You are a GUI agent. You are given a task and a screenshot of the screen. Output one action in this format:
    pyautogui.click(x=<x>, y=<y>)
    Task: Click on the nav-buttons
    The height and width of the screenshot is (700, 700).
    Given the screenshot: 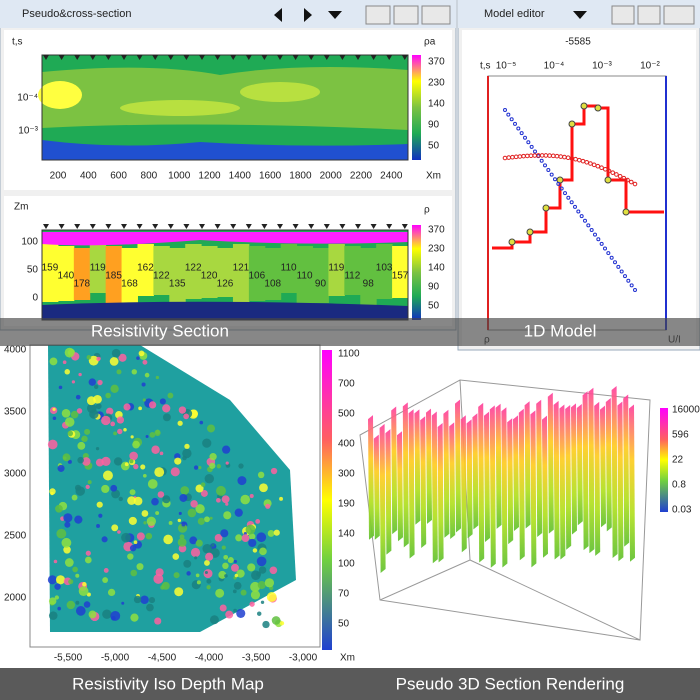 What is the action you would take?
    pyautogui.click(x=308, y=15)
    